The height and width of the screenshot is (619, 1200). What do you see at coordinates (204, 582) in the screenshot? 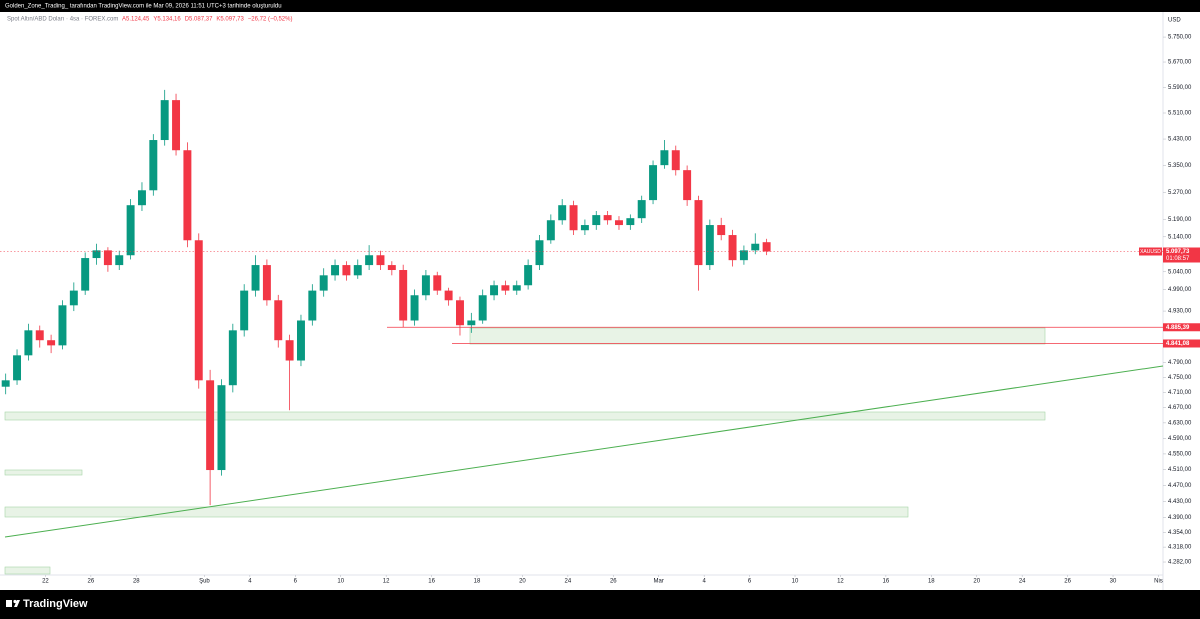
I see `x-tick-label: Şub` at bounding box center [204, 582].